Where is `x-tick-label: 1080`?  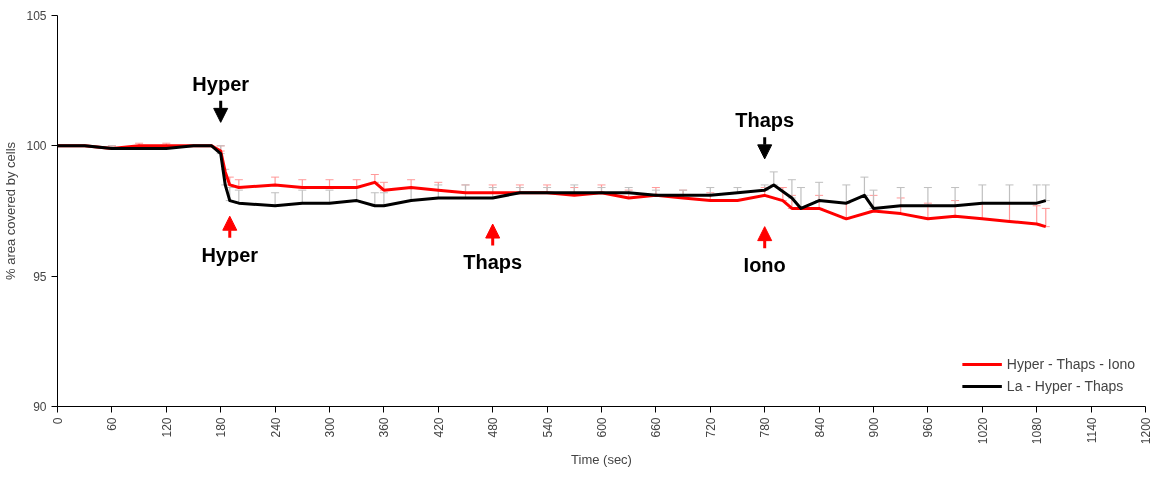 x-tick-label: 1080 is located at coordinates (1037, 431).